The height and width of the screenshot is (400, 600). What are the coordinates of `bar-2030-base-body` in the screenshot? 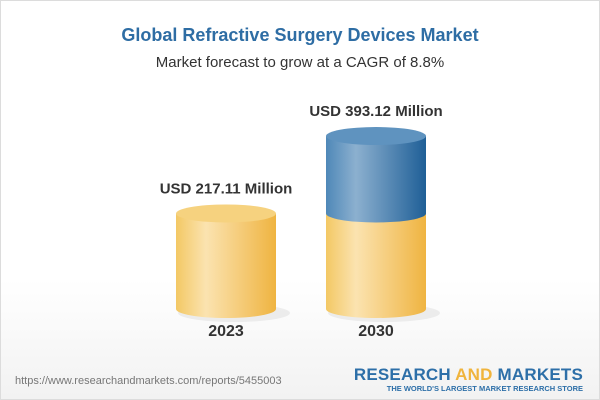 It's located at (376, 265).